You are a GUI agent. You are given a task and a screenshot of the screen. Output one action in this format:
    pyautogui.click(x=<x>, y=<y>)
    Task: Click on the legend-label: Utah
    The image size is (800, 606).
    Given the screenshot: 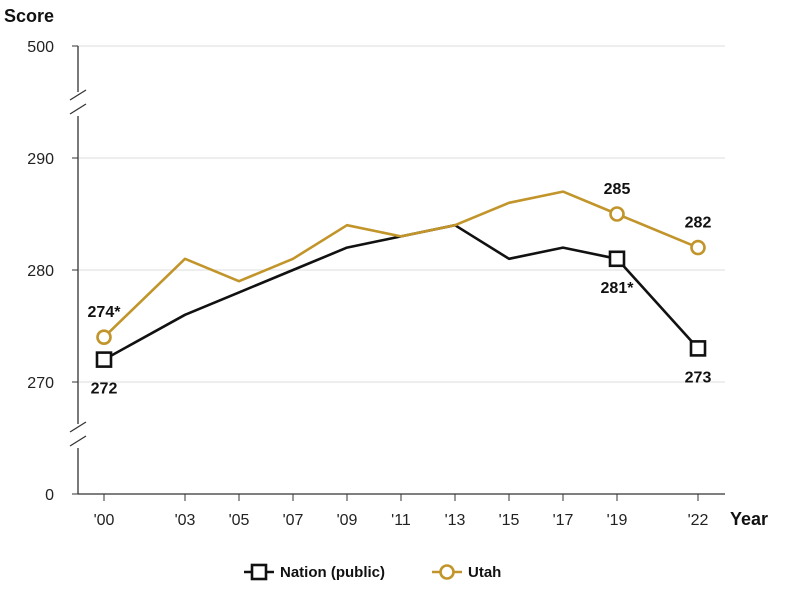 What is the action you would take?
    pyautogui.click(x=484, y=572)
    